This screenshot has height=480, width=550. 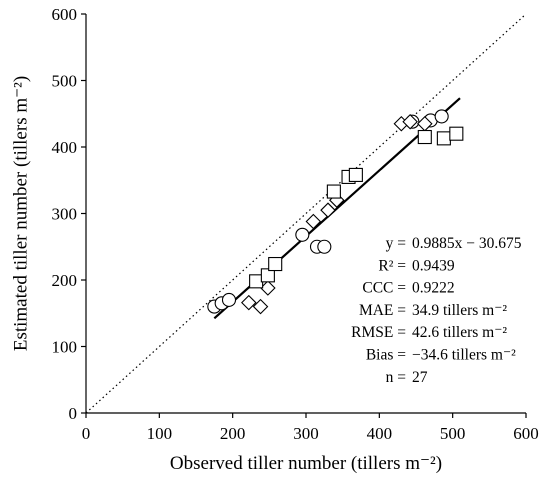 I want to click on stat-label: MAE =, so click(x=382, y=310).